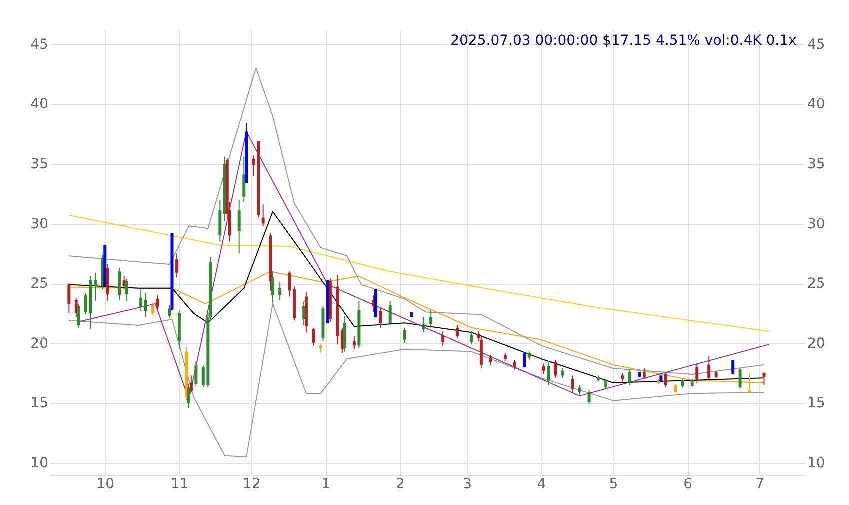 Image resolution: width=849 pixels, height=505 pixels. I want to click on y2-tick-label: 20, so click(817, 344).